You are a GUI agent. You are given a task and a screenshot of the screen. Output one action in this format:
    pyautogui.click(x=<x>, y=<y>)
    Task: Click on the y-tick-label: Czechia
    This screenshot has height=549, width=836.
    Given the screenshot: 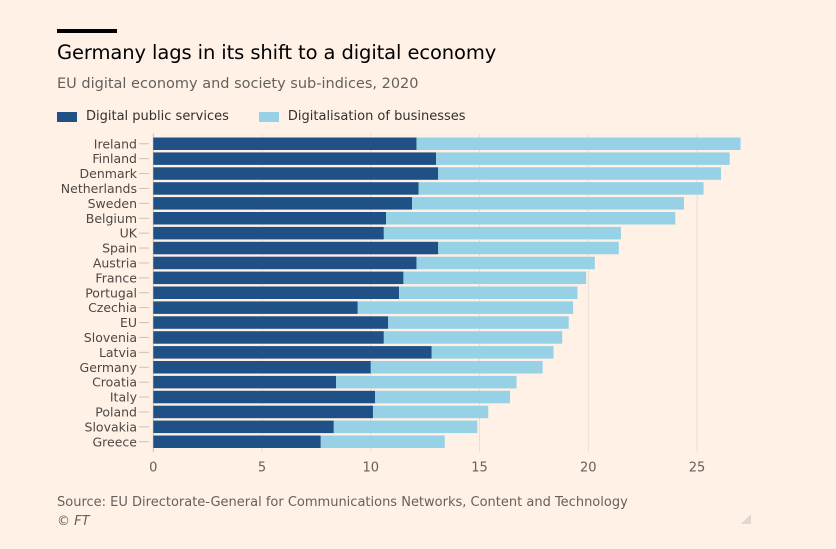 What is the action you would take?
    pyautogui.click(x=112, y=307)
    